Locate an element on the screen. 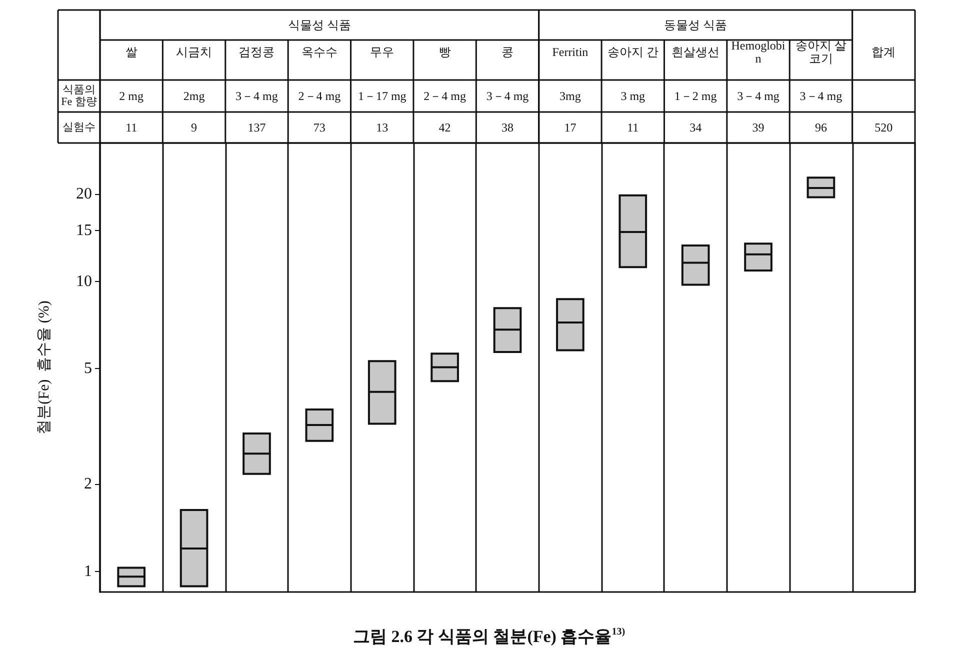  x-tick-label: 시금치 is located at coordinates (194, 52).